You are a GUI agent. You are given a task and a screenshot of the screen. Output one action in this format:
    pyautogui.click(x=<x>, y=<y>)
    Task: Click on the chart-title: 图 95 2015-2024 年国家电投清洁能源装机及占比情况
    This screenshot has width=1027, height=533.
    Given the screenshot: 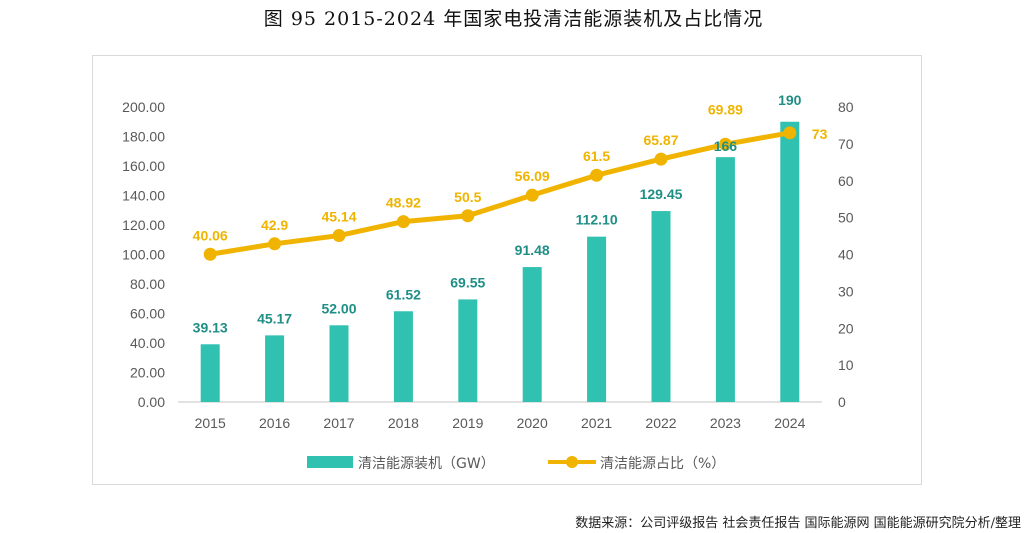 What is the action you would take?
    pyautogui.click(x=513, y=19)
    